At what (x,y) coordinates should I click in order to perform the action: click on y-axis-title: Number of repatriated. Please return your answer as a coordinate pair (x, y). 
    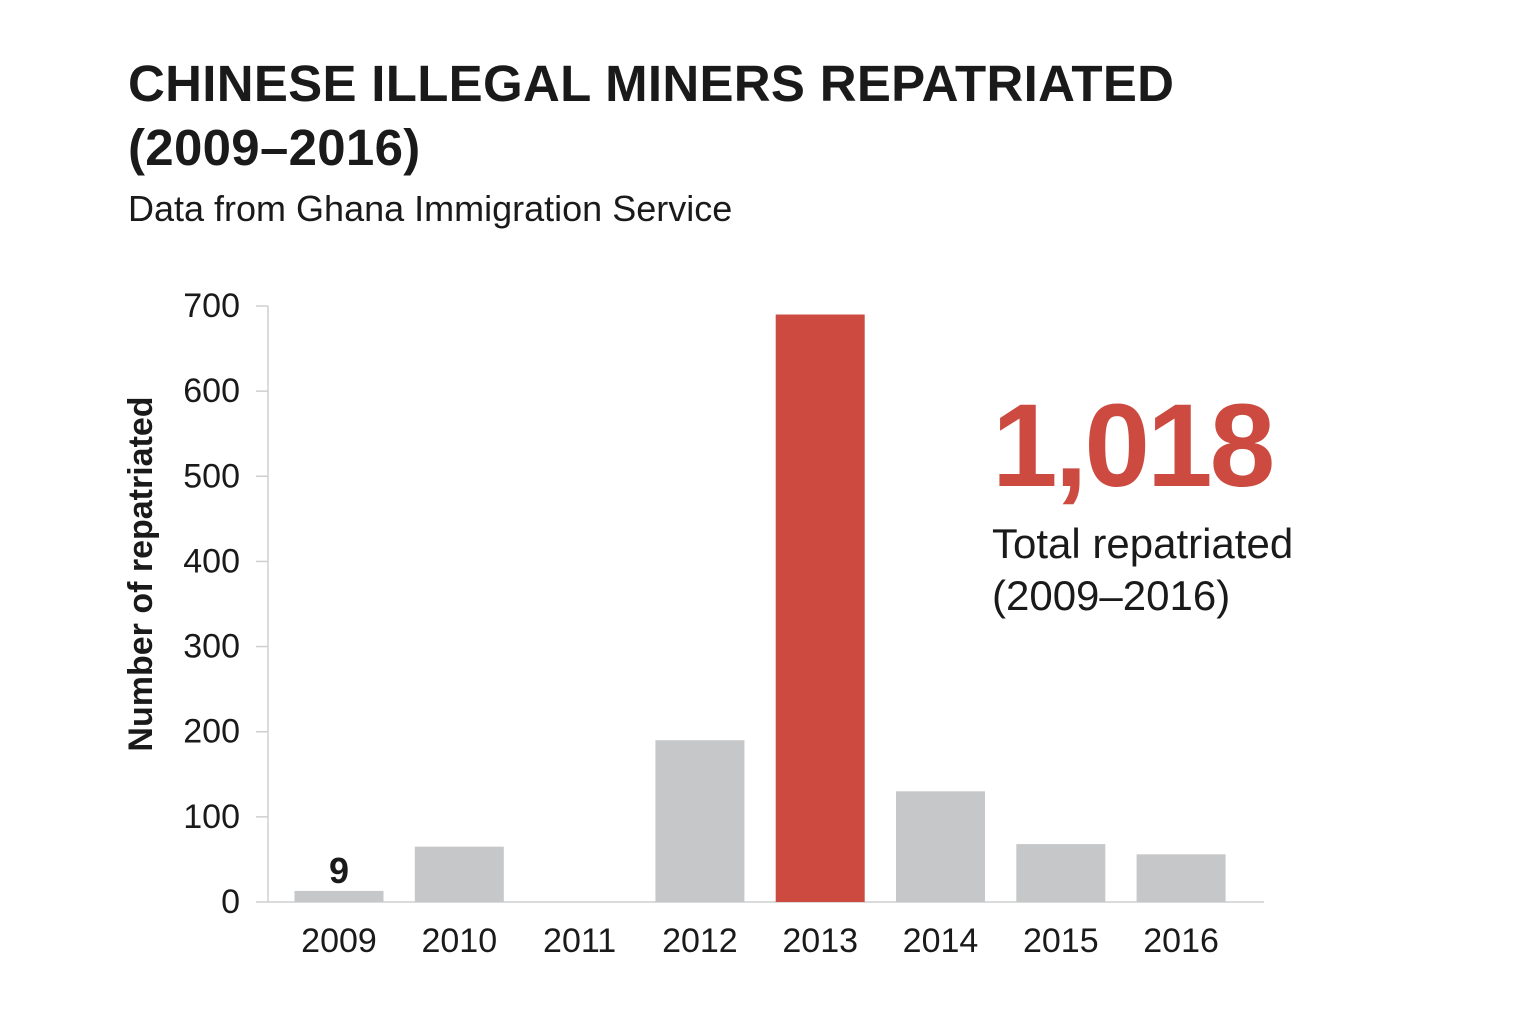
    Looking at the image, I should click on (141, 573).